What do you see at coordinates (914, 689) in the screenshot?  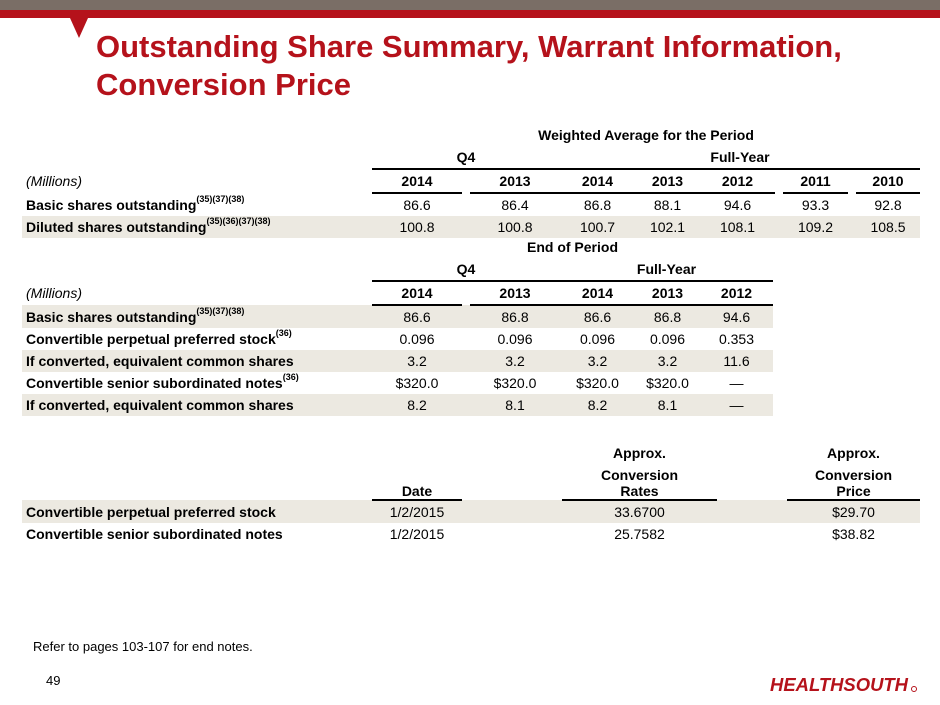 I see `registered-mark` at bounding box center [914, 689].